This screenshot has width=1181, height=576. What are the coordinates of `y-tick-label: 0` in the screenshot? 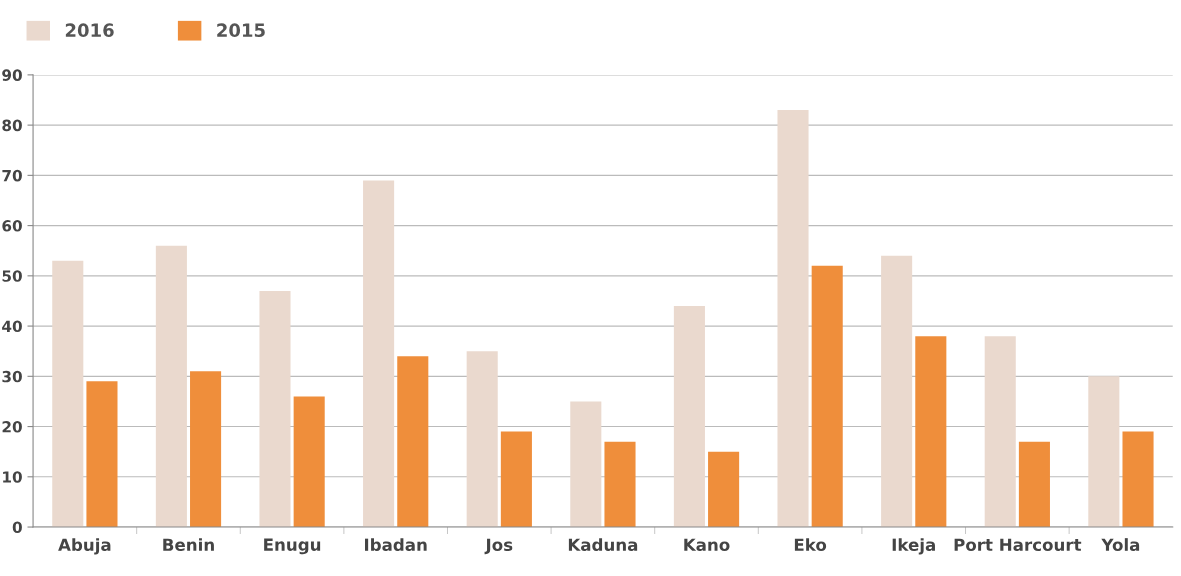 It's located at (17, 527).